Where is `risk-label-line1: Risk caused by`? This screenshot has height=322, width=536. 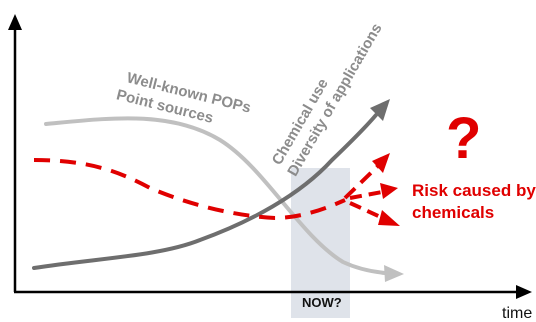
risk-label-line1: Risk caused by is located at coordinates (474, 190).